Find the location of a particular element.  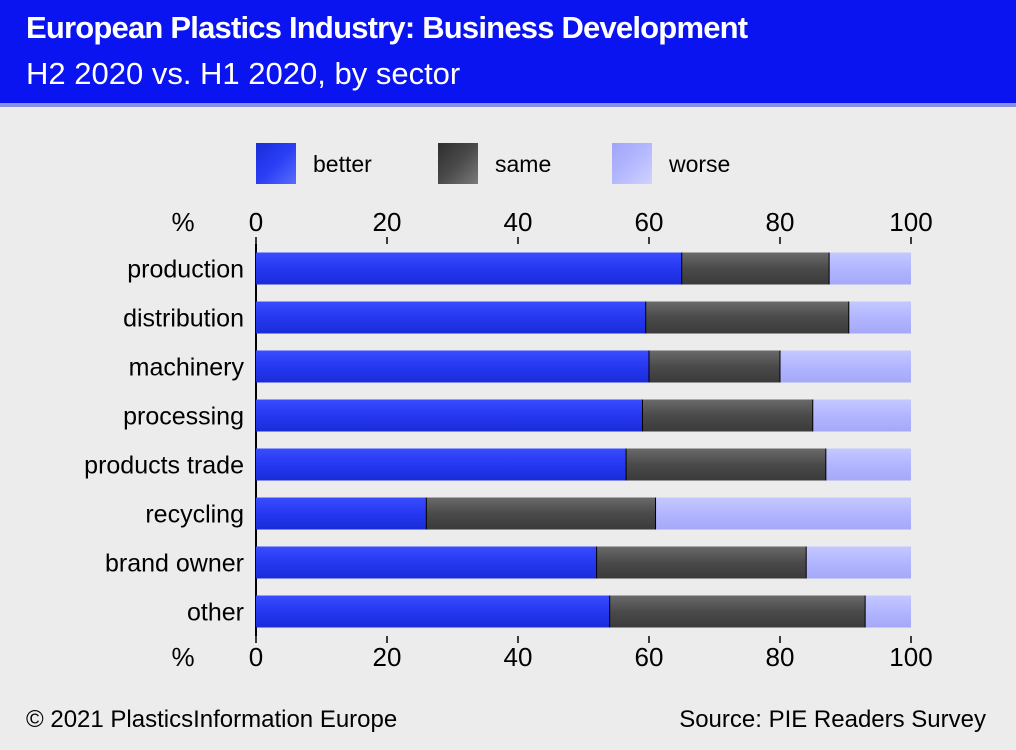

header-rule is located at coordinates (508, 105).